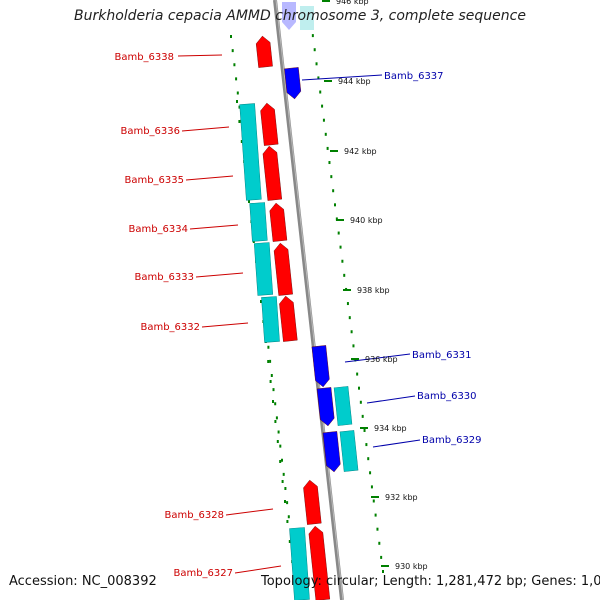 This screenshot has height=600, width=600. I want to click on kbp-position-label: 944 kbp, so click(354, 81).